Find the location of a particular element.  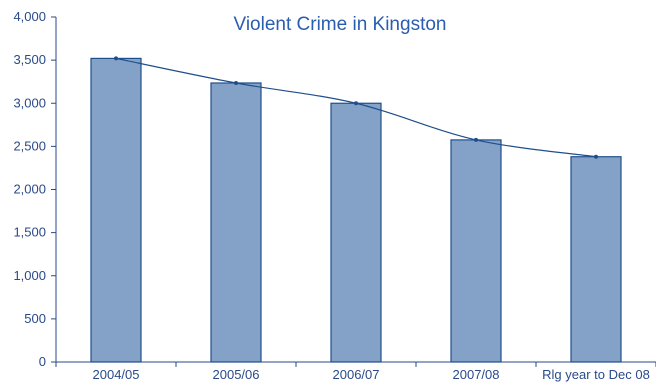

y-tick-label: 500 is located at coordinates (35, 318).